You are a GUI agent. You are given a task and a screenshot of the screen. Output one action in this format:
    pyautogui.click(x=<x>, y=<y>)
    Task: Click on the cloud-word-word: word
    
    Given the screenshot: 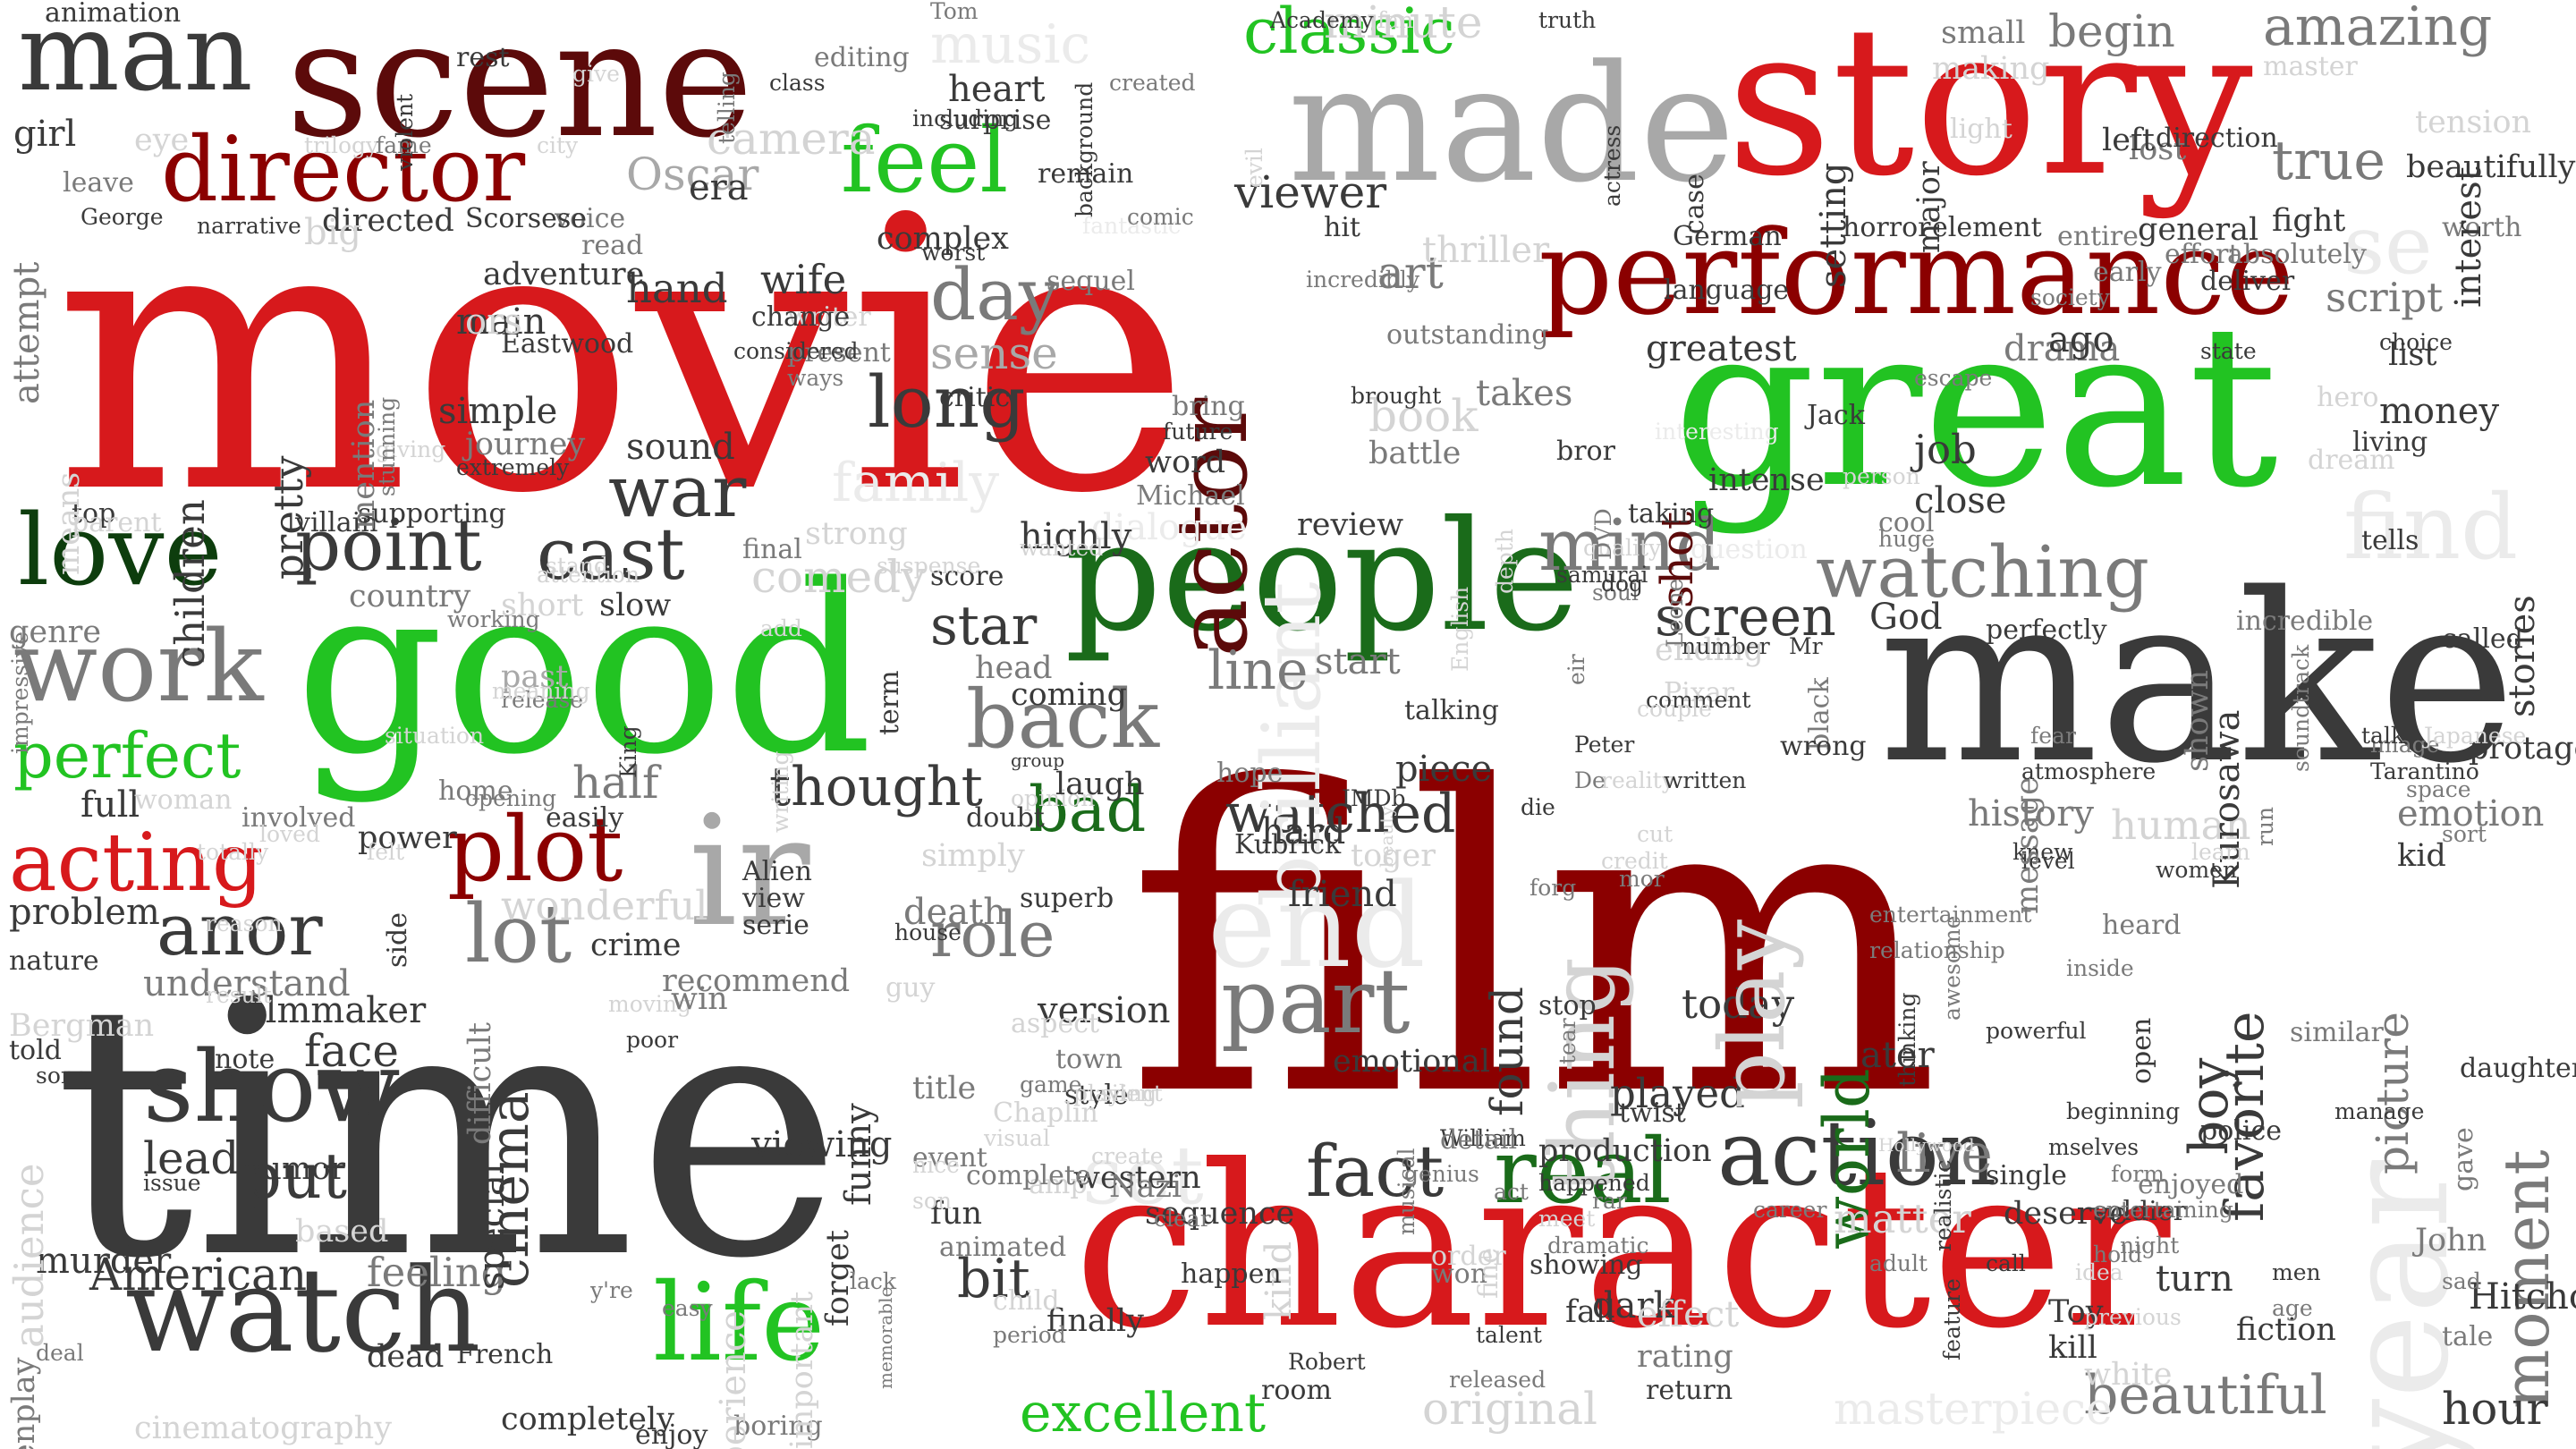 What is the action you would take?
    pyautogui.click(x=1185, y=462)
    